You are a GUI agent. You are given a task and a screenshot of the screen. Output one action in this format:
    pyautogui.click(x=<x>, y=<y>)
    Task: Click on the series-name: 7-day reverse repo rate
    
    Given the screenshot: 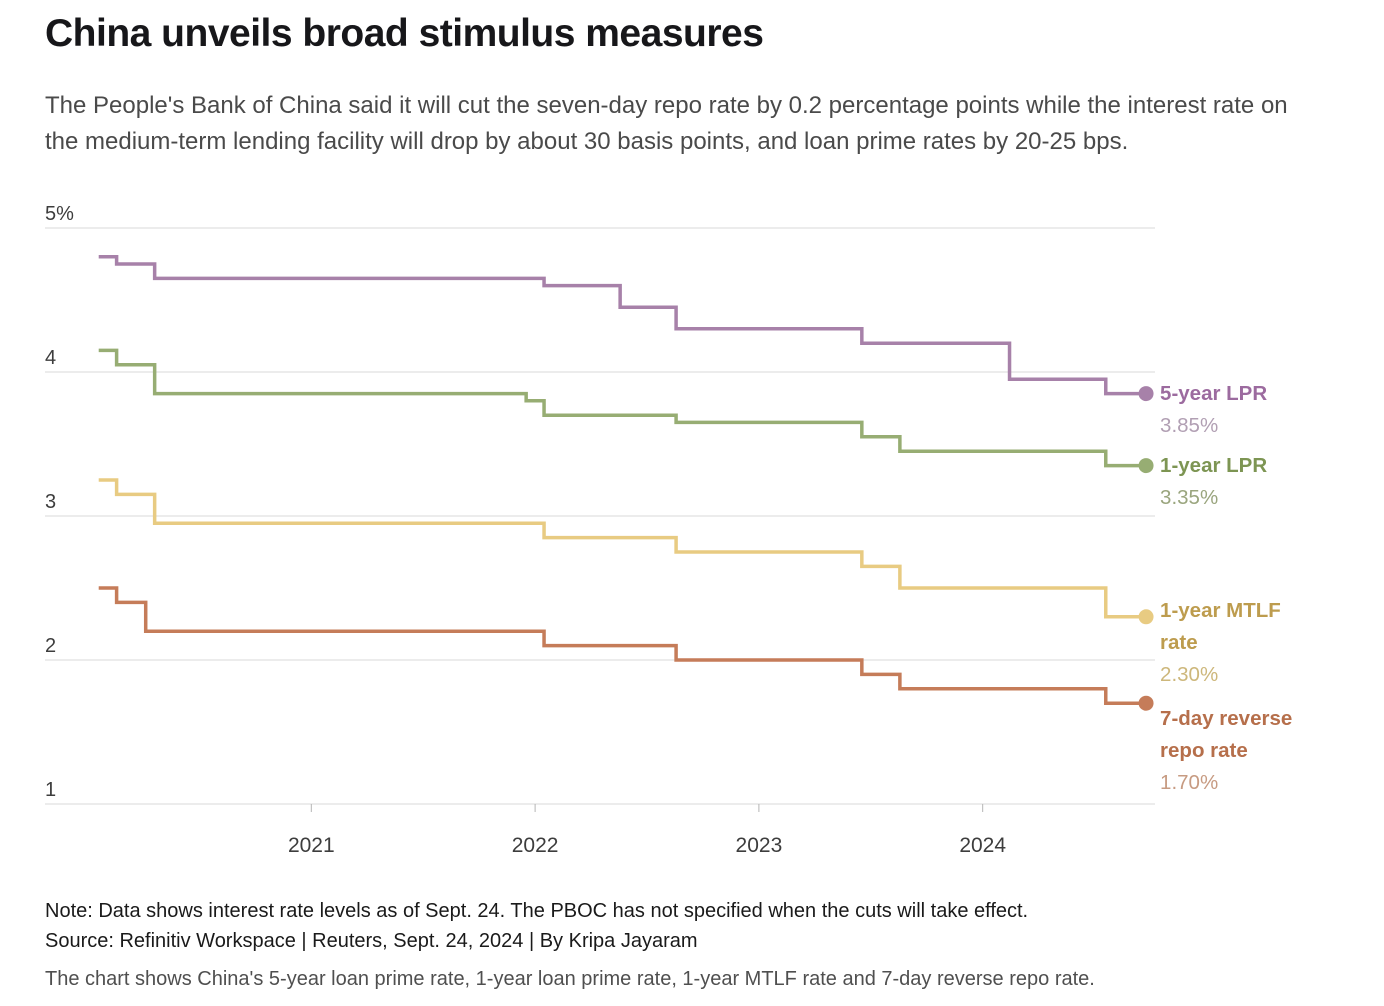 What is the action you would take?
    pyautogui.click(x=1226, y=735)
    